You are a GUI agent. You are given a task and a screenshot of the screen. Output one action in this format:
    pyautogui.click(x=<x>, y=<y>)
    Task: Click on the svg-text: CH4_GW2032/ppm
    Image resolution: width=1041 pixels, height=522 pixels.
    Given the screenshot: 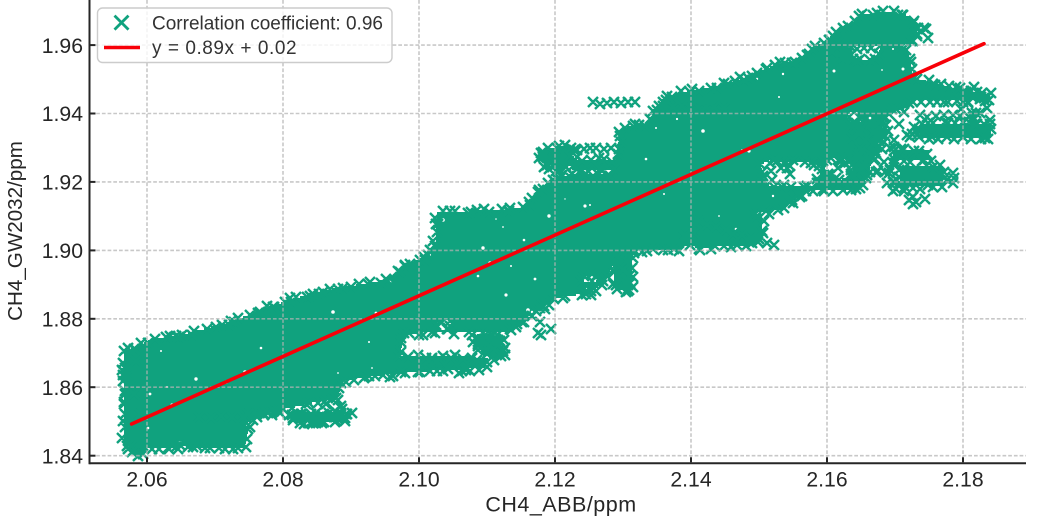 What is the action you would take?
    pyautogui.click(x=15, y=231)
    